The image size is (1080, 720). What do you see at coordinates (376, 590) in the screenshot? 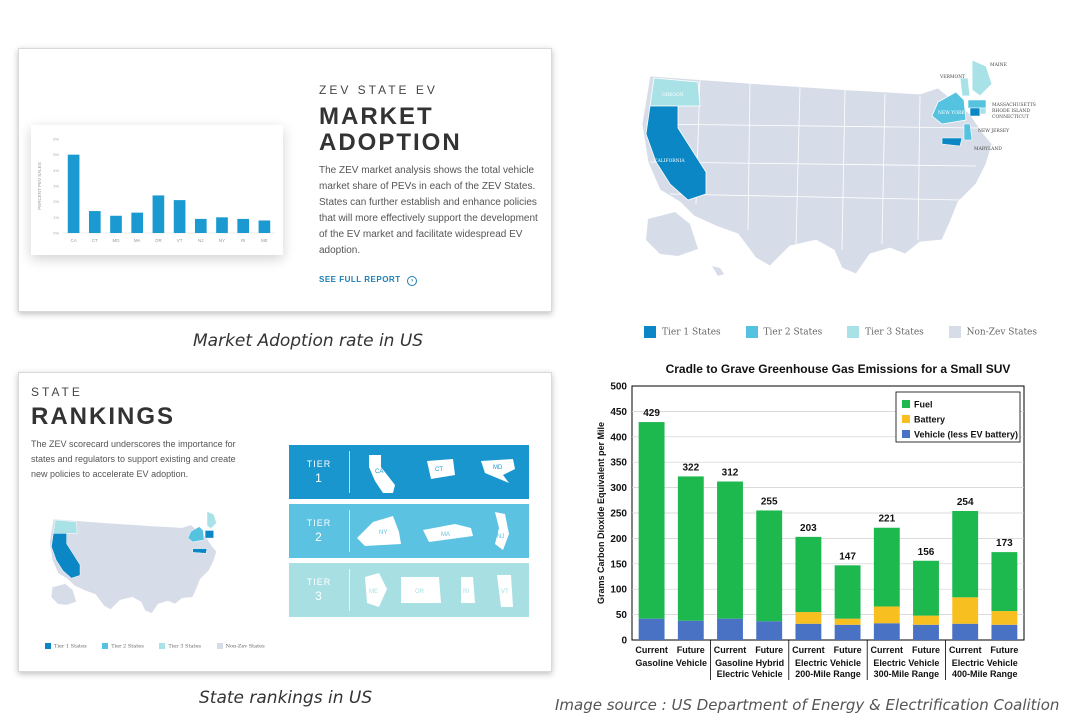
I see `state-shape-me` at bounding box center [376, 590].